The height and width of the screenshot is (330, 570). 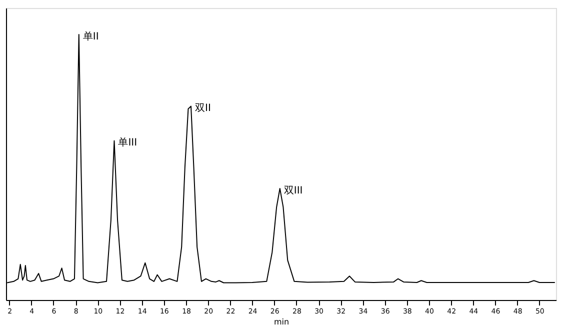 What do you see at coordinates (128, 142) in the screenshot?
I see `annotation: 单III` at bounding box center [128, 142].